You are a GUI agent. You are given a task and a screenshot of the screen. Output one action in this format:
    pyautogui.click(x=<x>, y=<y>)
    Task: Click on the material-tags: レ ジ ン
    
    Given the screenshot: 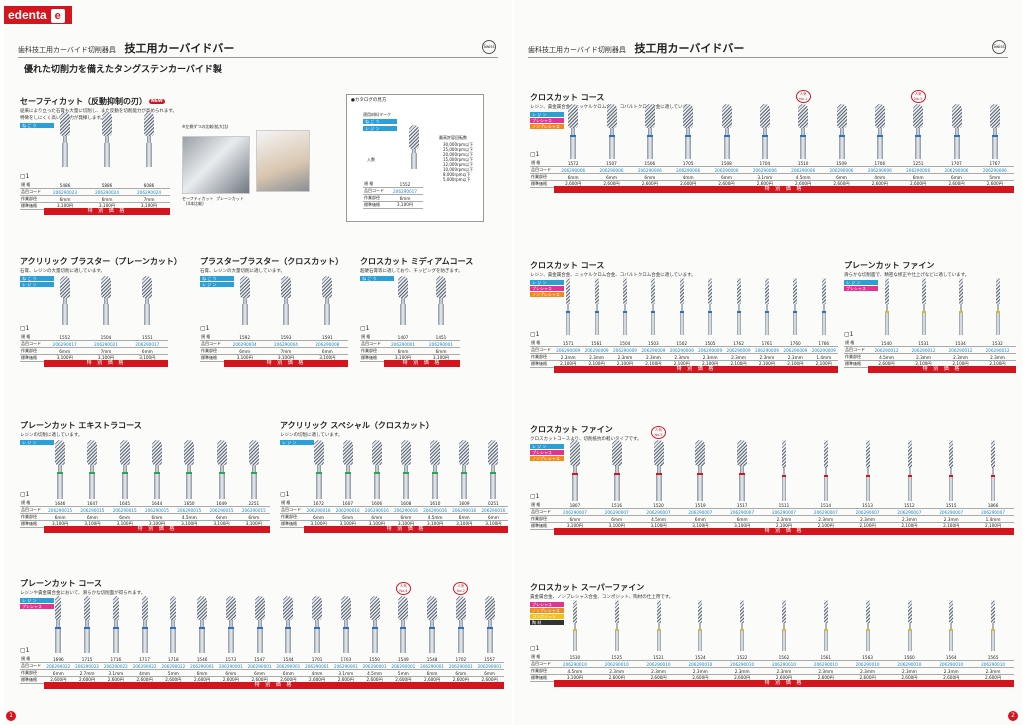 What is the action you would take?
    pyautogui.click(x=394, y=442)
    